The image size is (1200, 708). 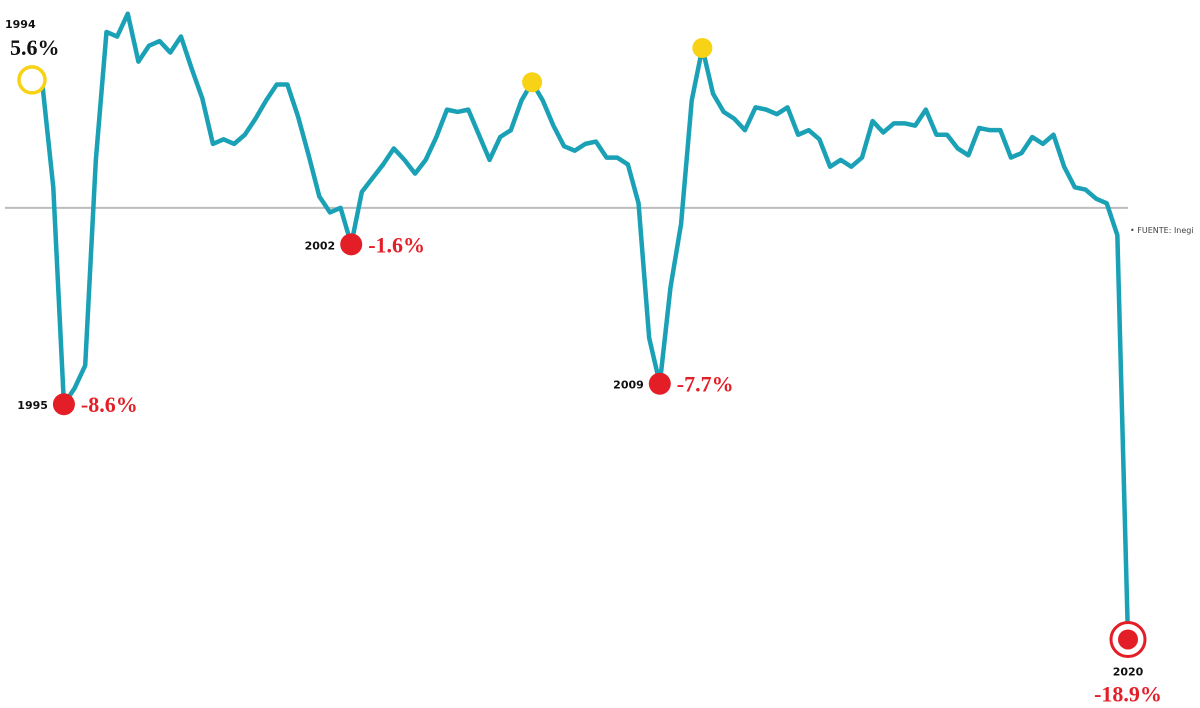 I want to click on value-label: -7.7%, so click(x=705, y=384).